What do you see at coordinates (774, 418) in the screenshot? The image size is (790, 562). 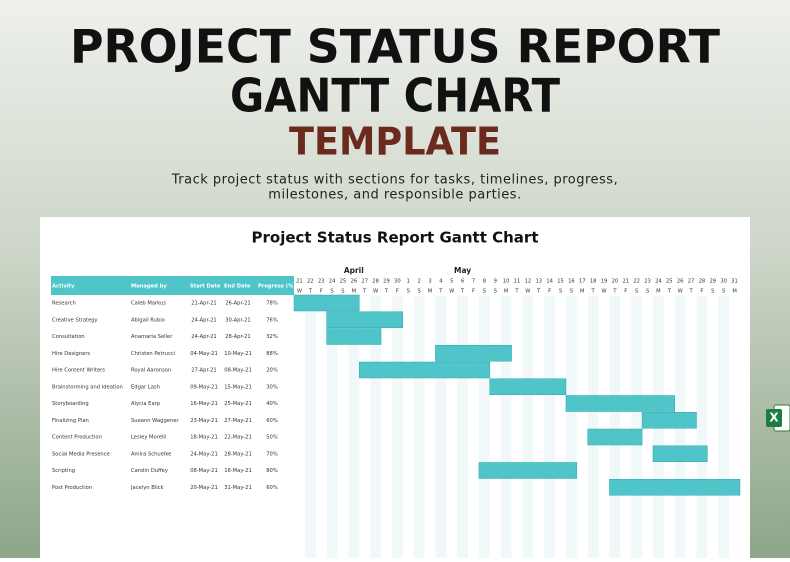 I see `svg-text: X` at bounding box center [774, 418].